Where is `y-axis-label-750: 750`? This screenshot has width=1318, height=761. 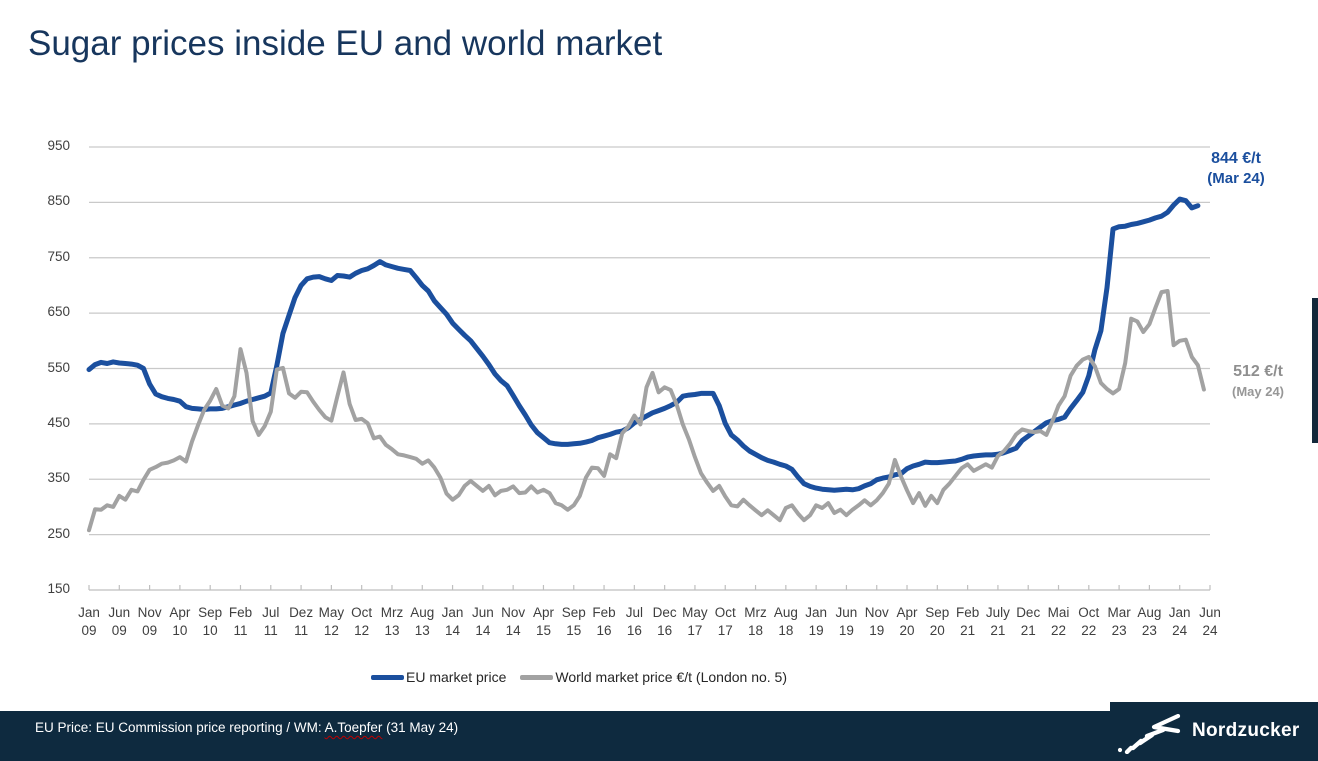 y-axis-label-750: 750 is located at coordinates (58, 256).